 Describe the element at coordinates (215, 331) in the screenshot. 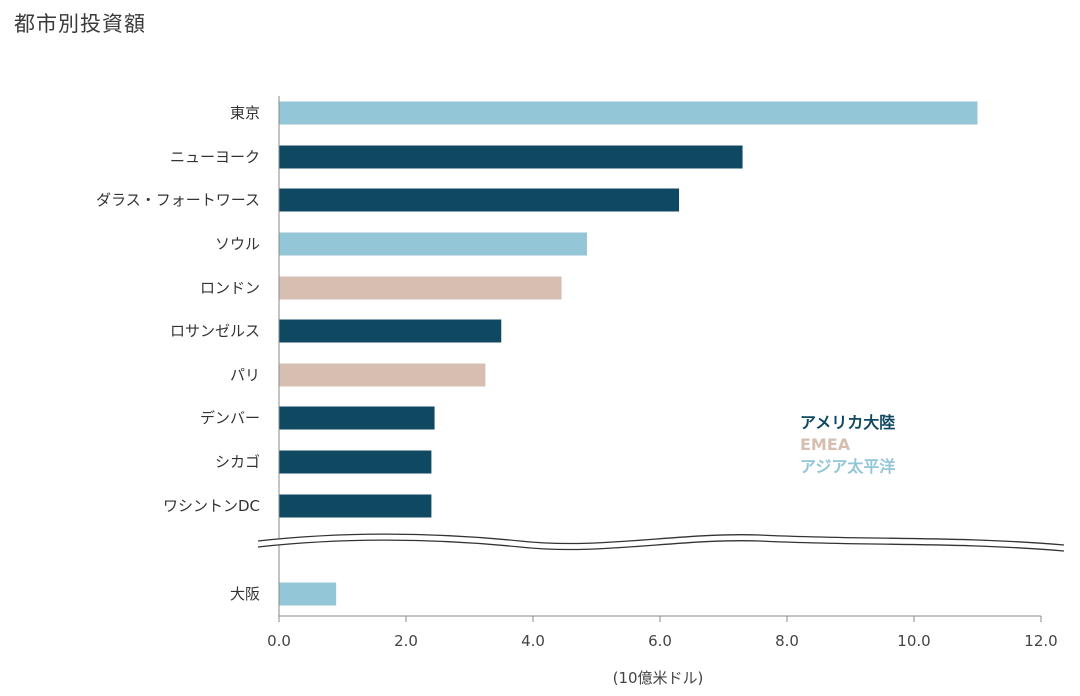

I see `category-label: ロサンゼルス` at that location.